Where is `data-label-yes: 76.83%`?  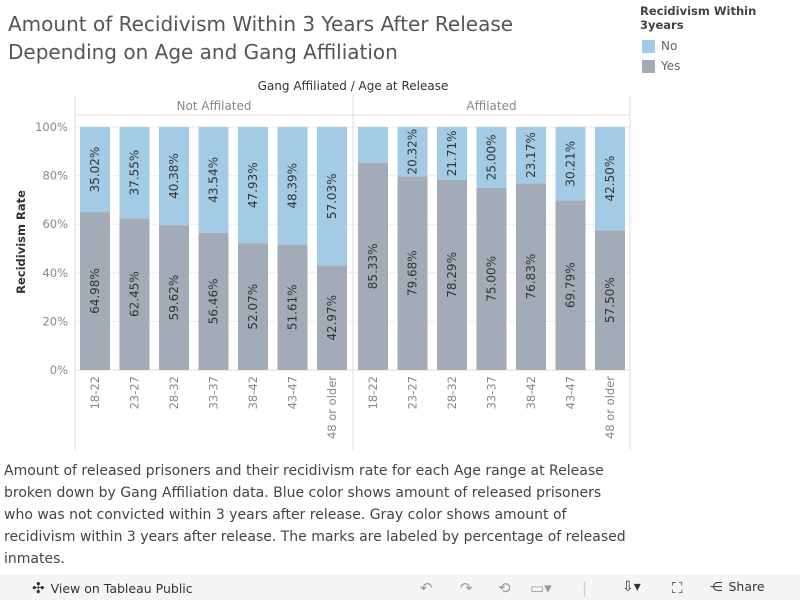 data-label-yes: 76.83% is located at coordinates (531, 277).